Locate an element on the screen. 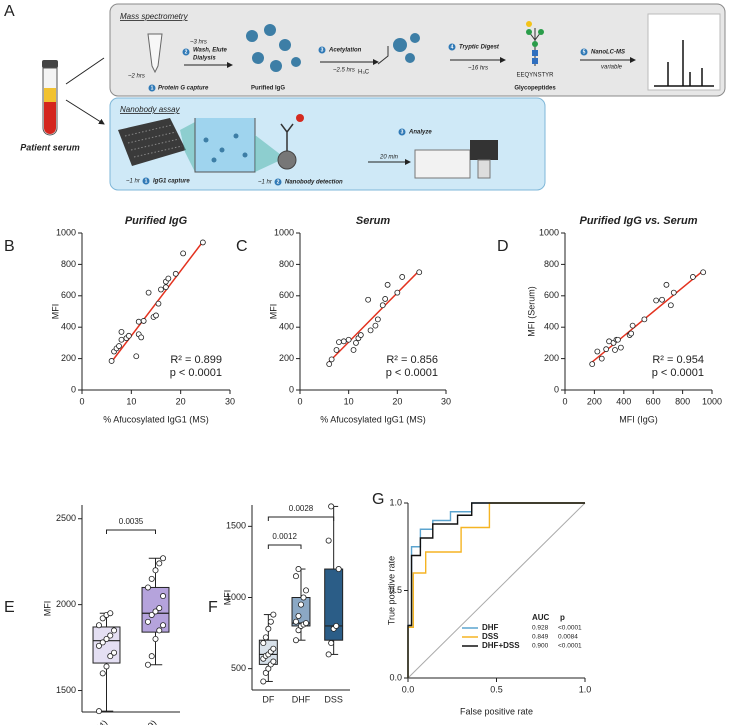 This screenshot has width=732, height=725. product-label: Purified IgG is located at coordinates (268, 89).